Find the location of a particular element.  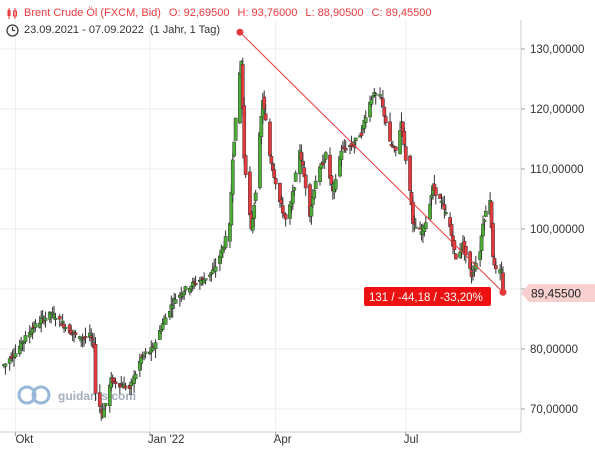

y-tick-label: 130,00000 is located at coordinates (557, 50).